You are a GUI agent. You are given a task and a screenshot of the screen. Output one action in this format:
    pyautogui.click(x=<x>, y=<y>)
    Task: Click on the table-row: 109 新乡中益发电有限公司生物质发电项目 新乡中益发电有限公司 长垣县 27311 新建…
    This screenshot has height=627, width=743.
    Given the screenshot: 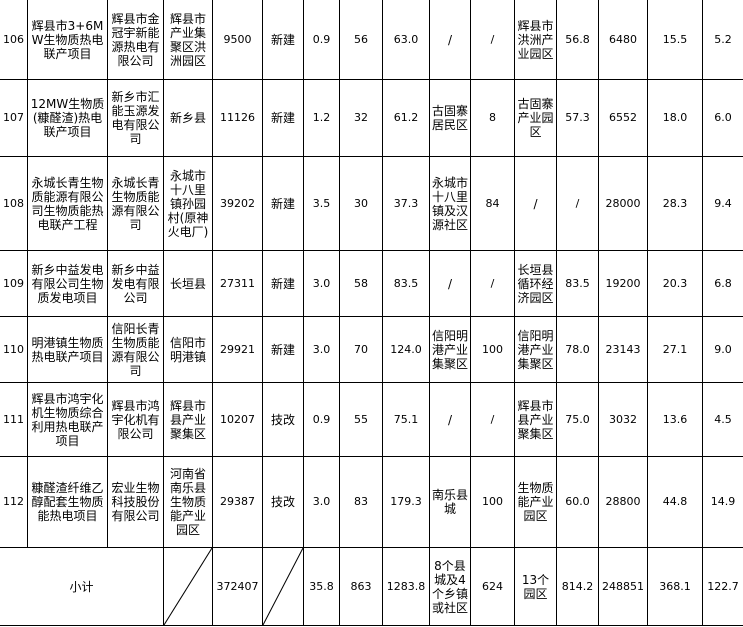 What is the action you would take?
    pyautogui.click(x=371, y=283)
    